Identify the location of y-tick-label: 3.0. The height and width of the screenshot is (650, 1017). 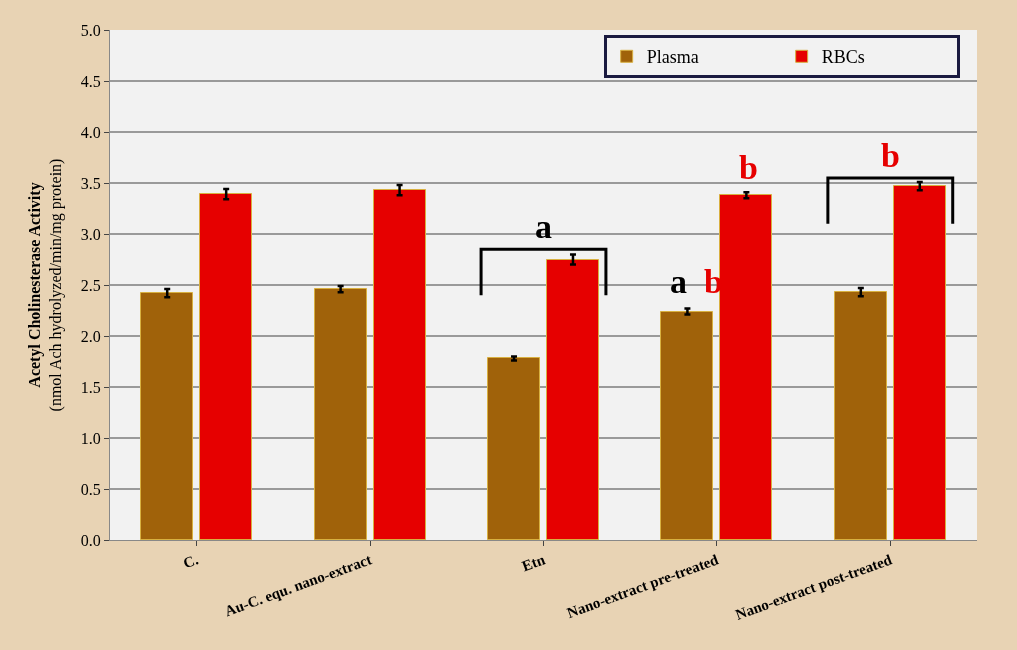
(90, 234).